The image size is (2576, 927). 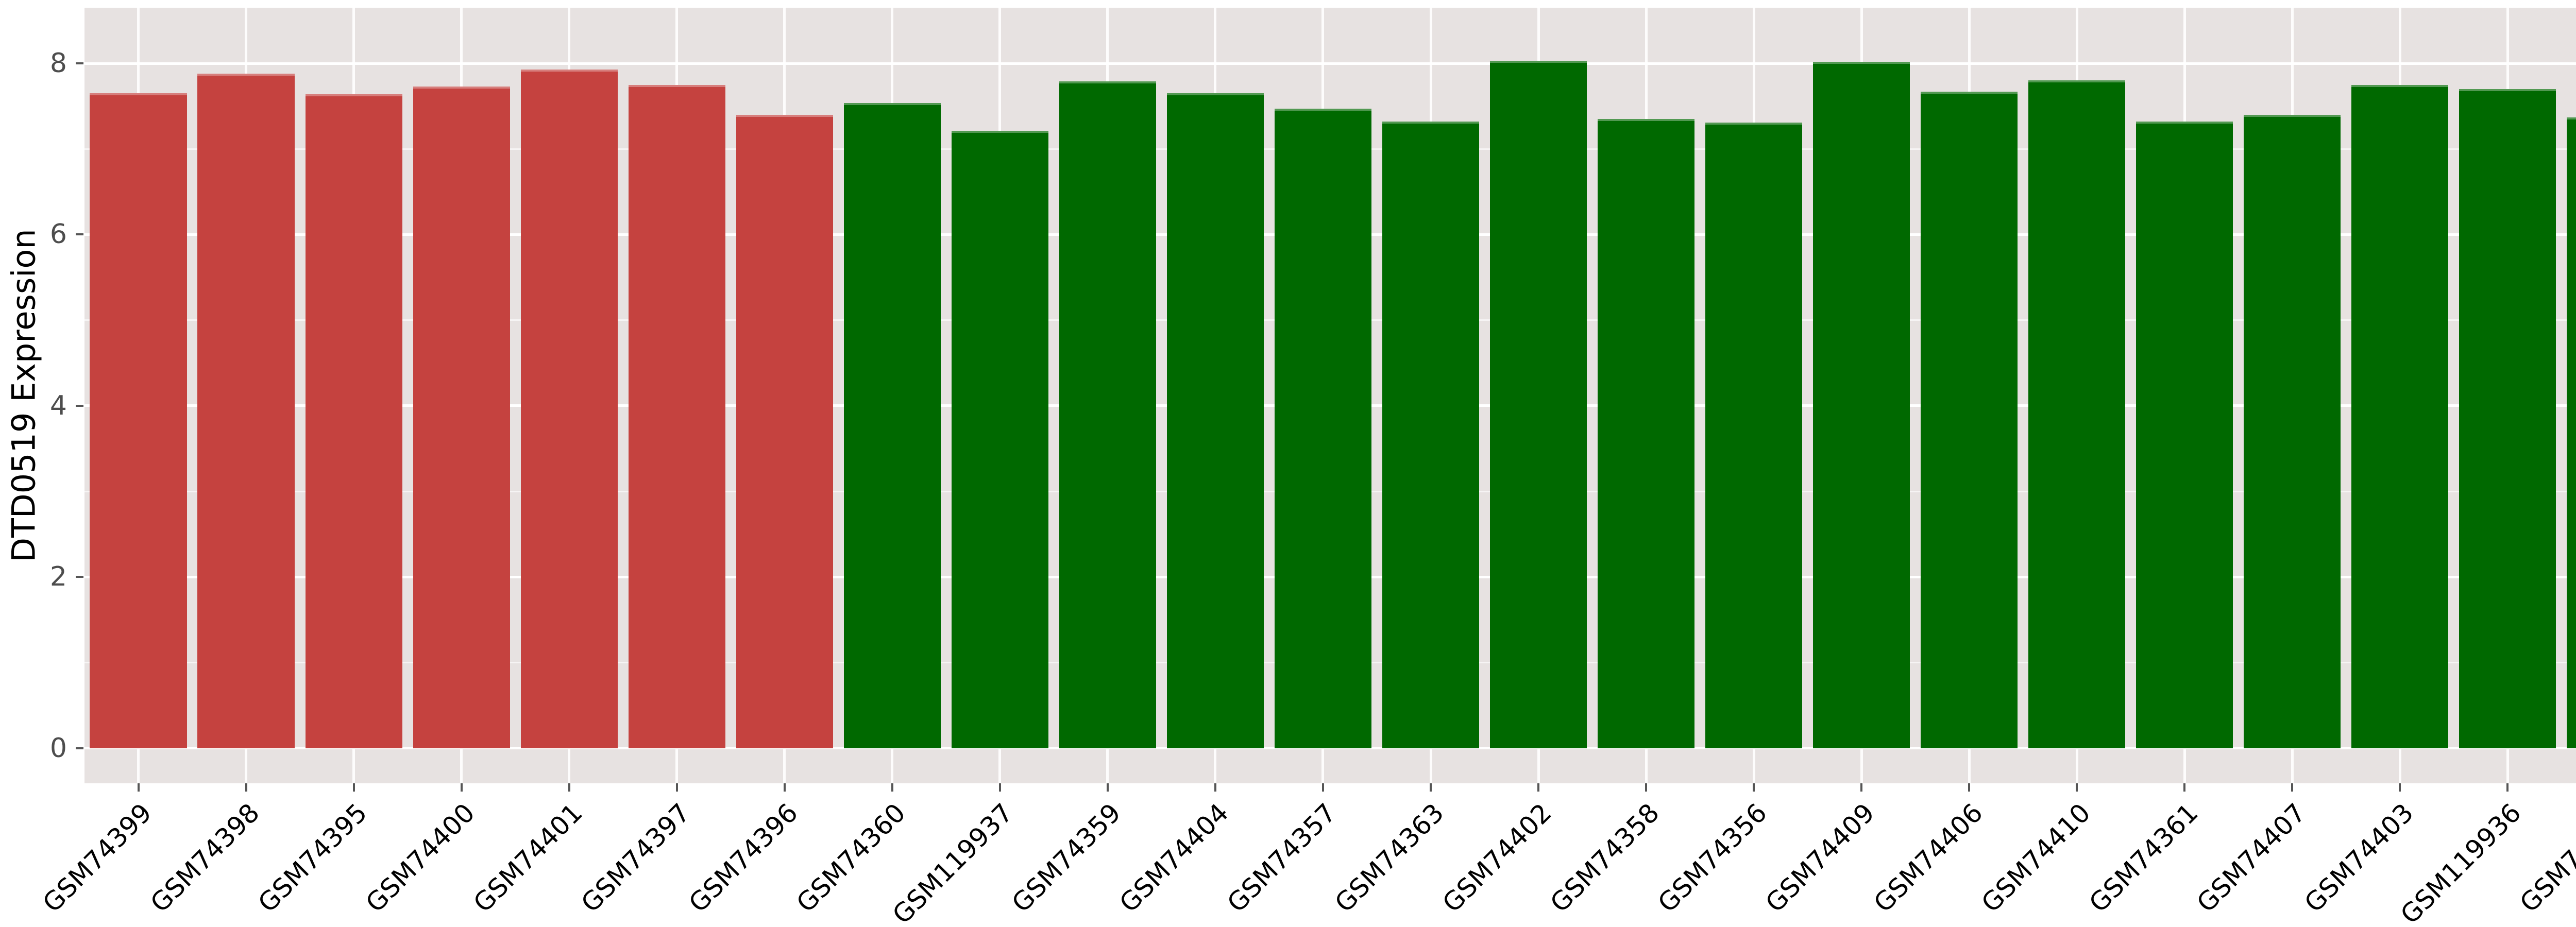 I want to click on x-tick-label: GSM74401, so click(x=527, y=858).